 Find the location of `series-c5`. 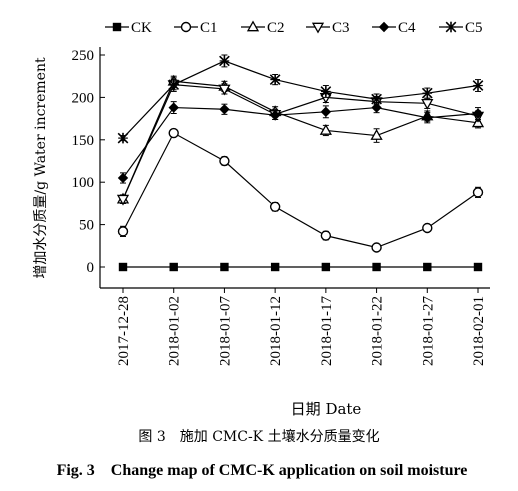

series-c5 is located at coordinates (300, 99).